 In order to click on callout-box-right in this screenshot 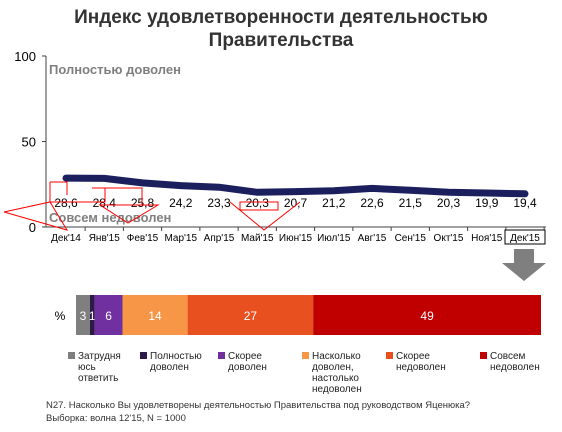, I will do `click(259, 206)`.